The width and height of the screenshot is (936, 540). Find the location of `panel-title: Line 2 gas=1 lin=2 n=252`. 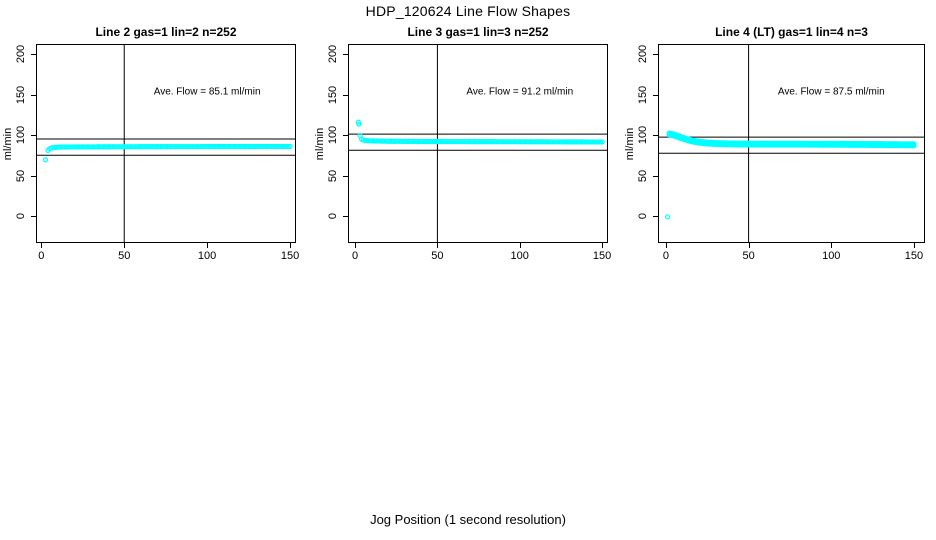

panel-title: Line 2 gas=1 lin=2 n=252 is located at coordinates (166, 32).